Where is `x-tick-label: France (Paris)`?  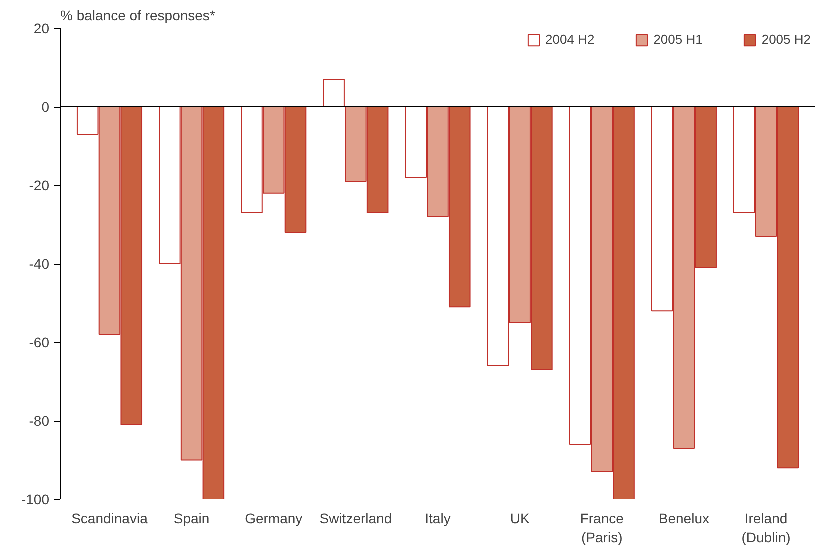 x-tick-label: France (Paris) is located at coordinates (602, 528).